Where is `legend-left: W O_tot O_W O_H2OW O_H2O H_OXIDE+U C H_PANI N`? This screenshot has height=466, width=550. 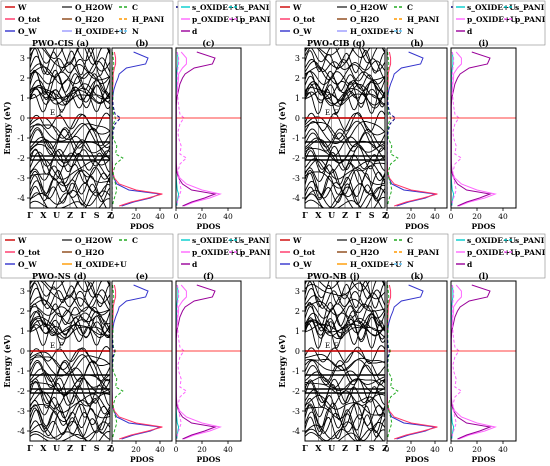 legend-left: W O_tot O_W O_H2OW O_H2O H_OXIDE+U C H_PANI N is located at coordinates (362, 256).